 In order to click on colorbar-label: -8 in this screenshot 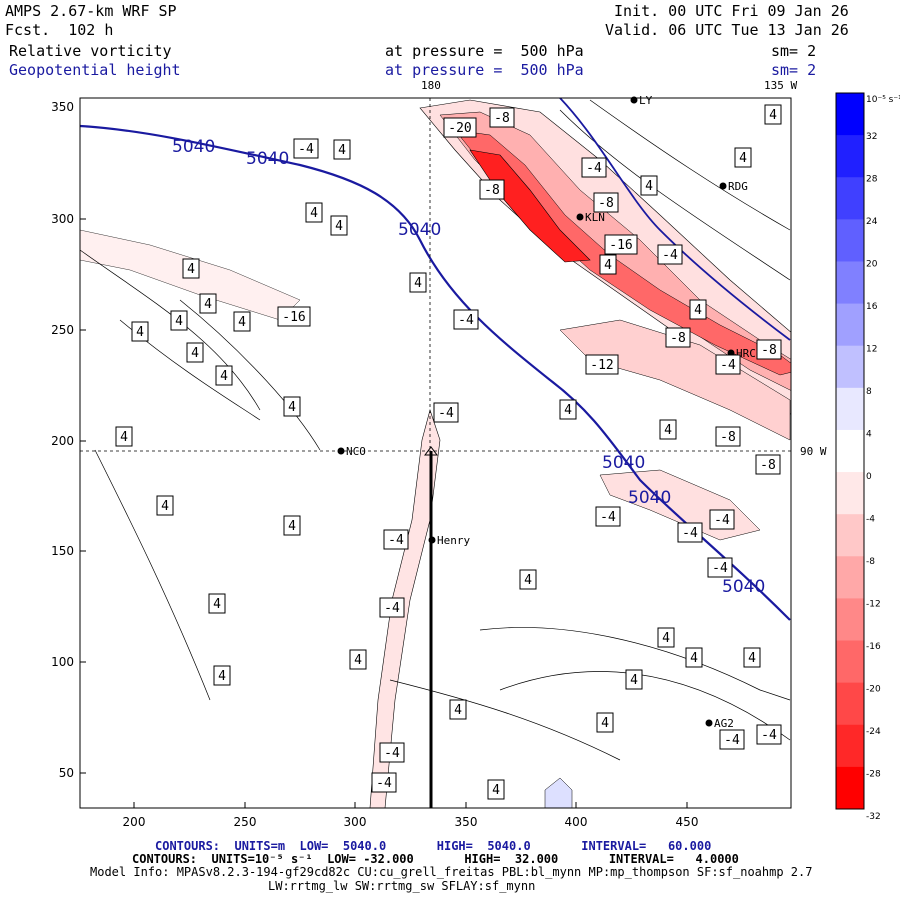, I will do `click(870, 562)`.